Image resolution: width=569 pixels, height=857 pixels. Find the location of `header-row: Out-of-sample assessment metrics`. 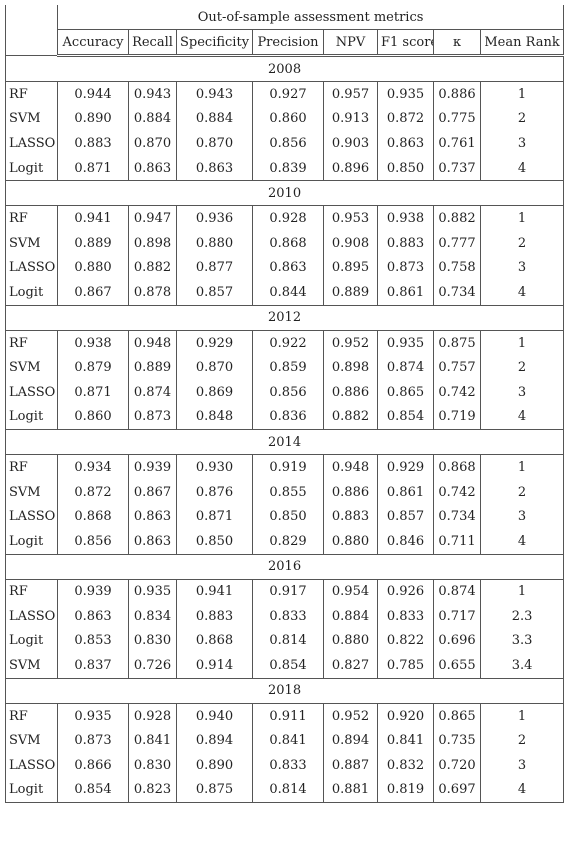

header-row: Out-of-sample assessment metrics is located at coordinates (285, 30).